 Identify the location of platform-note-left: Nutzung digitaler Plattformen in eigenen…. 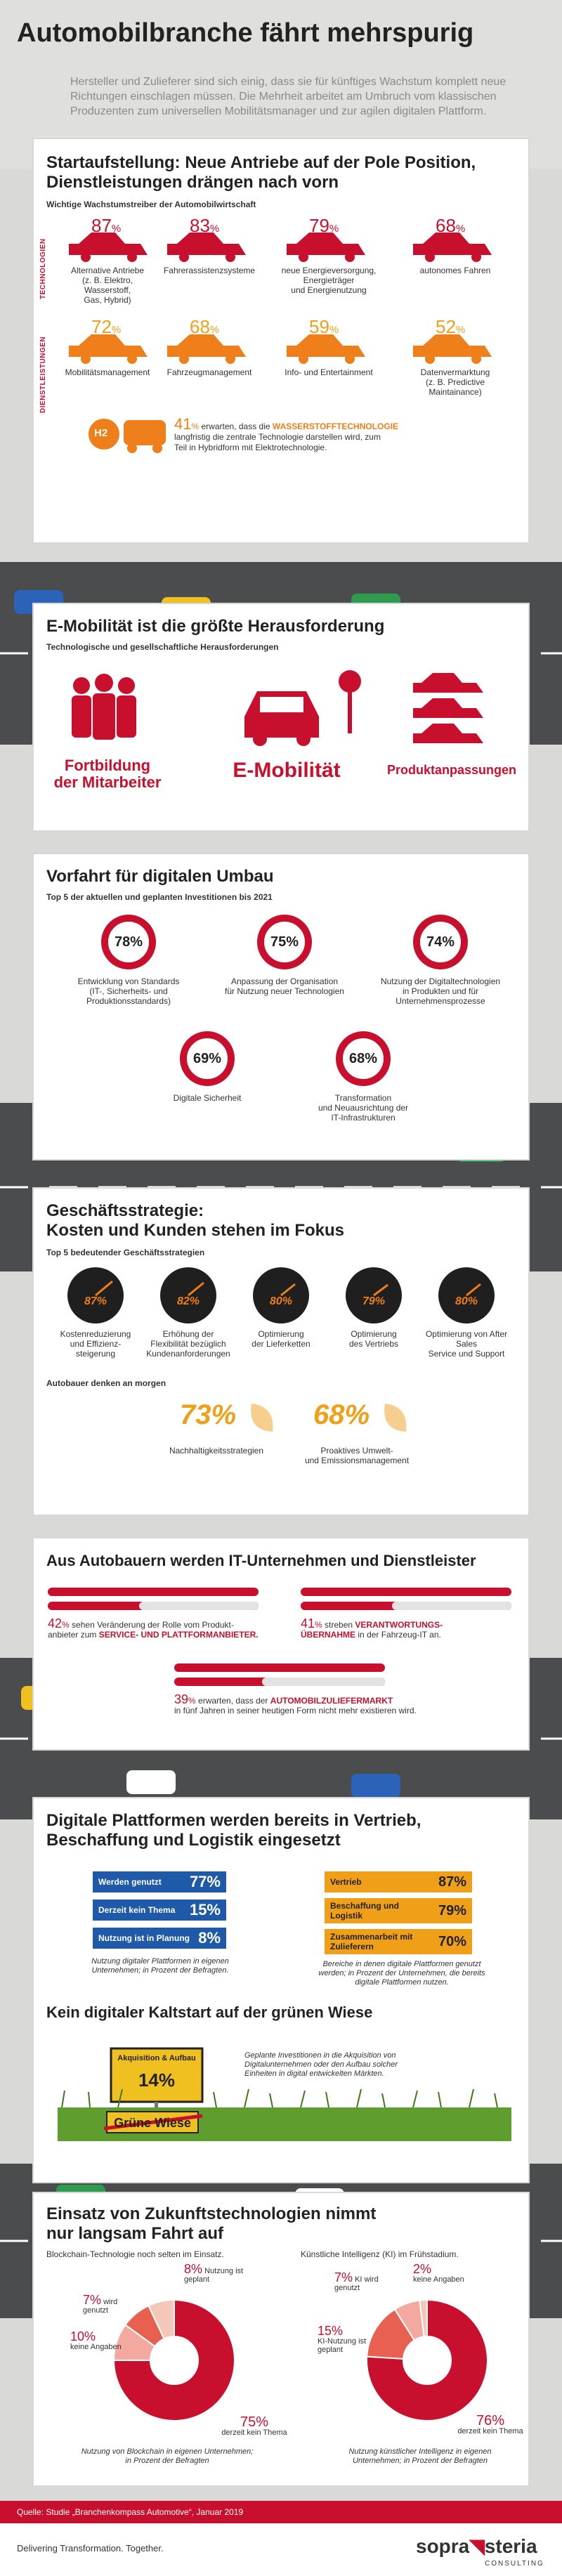
(160, 1966).